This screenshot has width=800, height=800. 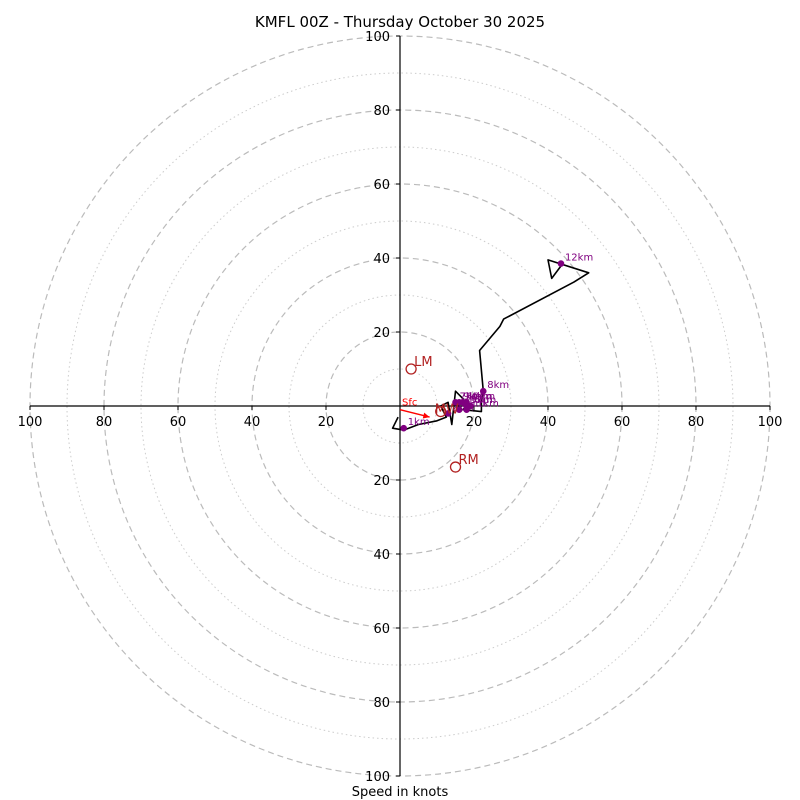 What do you see at coordinates (471, 396) in the screenshot?
I see `height-marker-label-7km: 7km` at bounding box center [471, 396].